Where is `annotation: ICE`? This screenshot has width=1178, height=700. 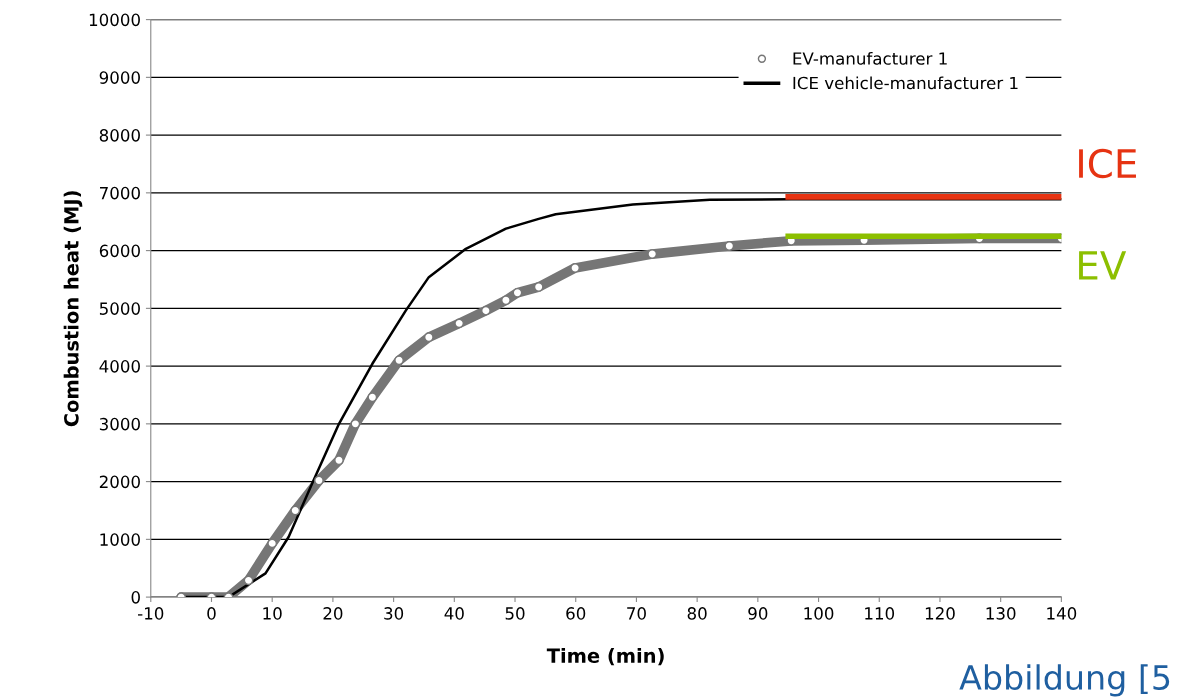 annotation: ICE is located at coordinates (1107, 163).